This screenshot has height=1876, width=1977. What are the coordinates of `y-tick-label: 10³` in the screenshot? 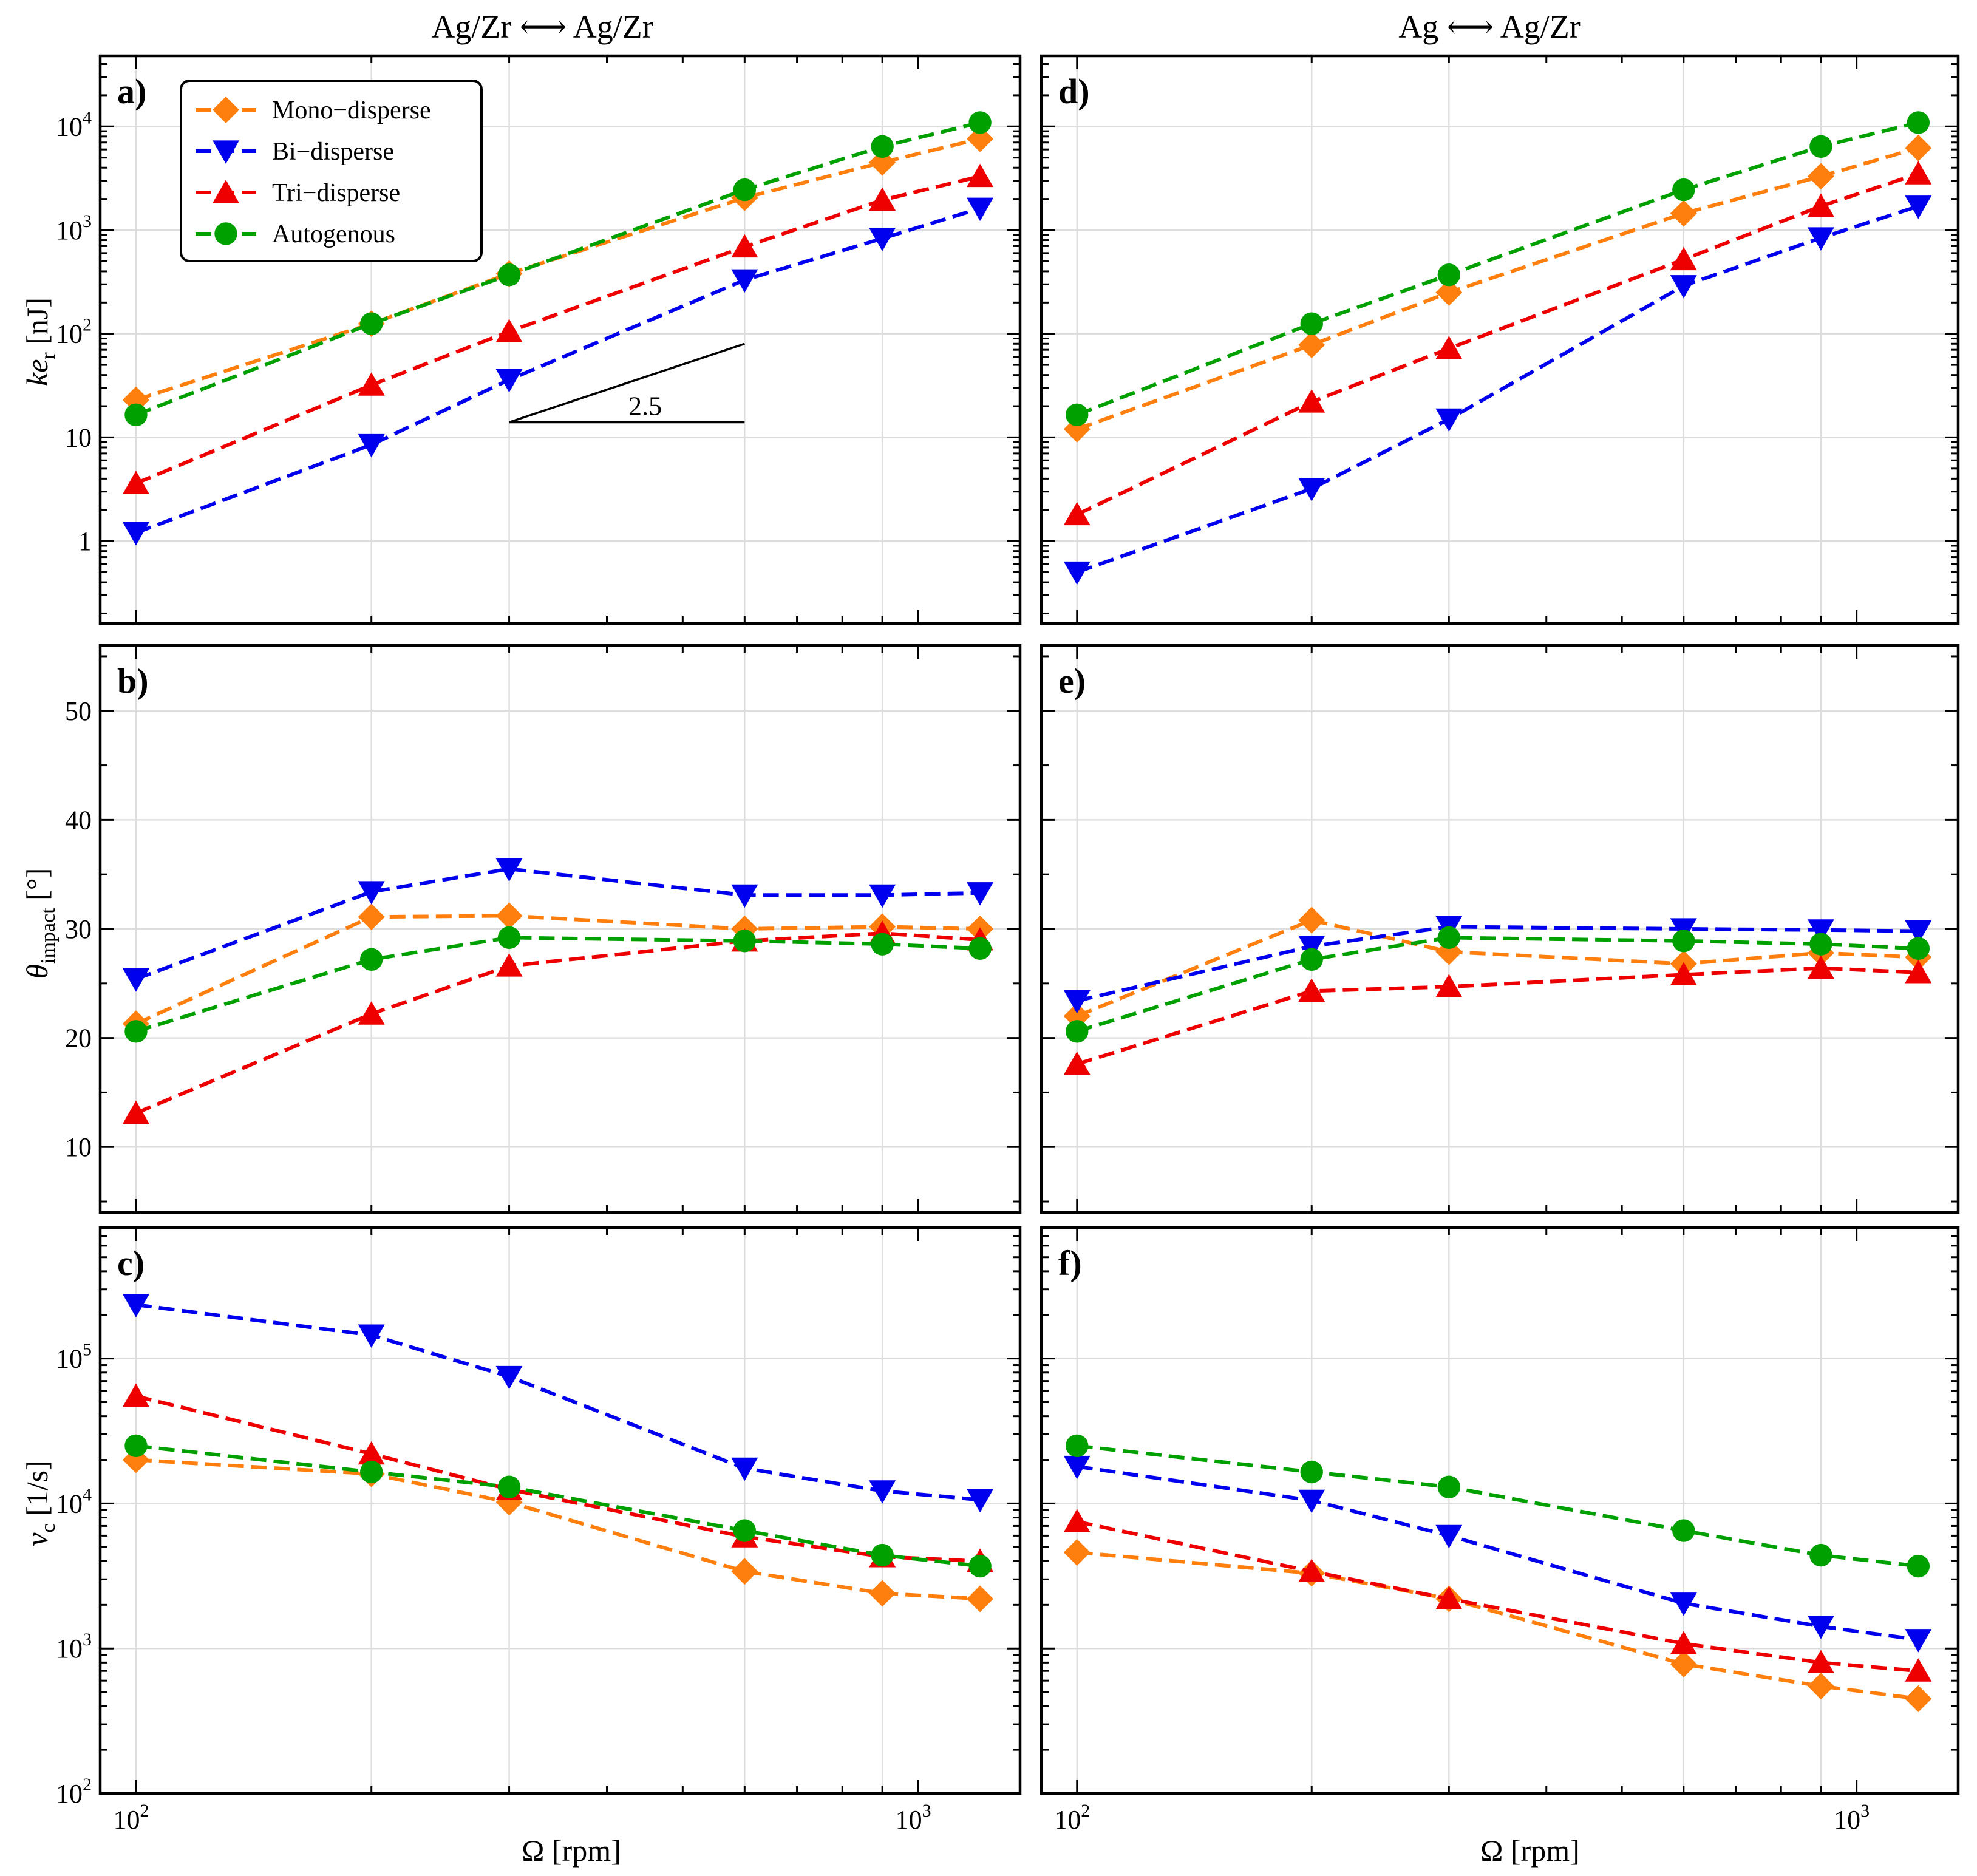 It's located at (74, 1647).